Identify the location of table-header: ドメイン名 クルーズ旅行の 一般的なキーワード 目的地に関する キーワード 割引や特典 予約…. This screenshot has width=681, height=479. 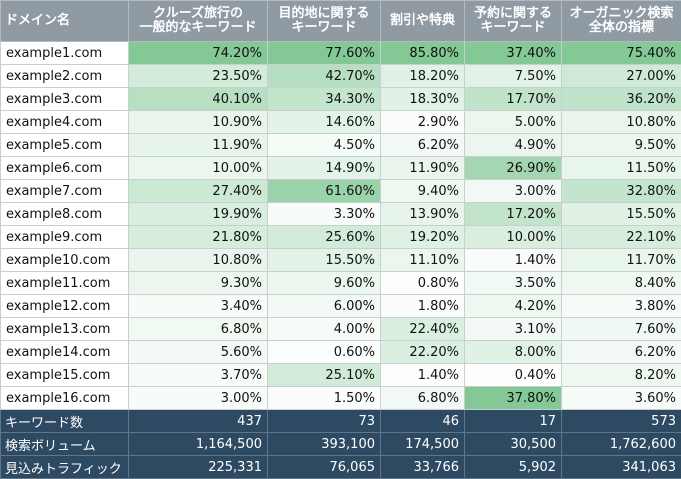
(340, 21).